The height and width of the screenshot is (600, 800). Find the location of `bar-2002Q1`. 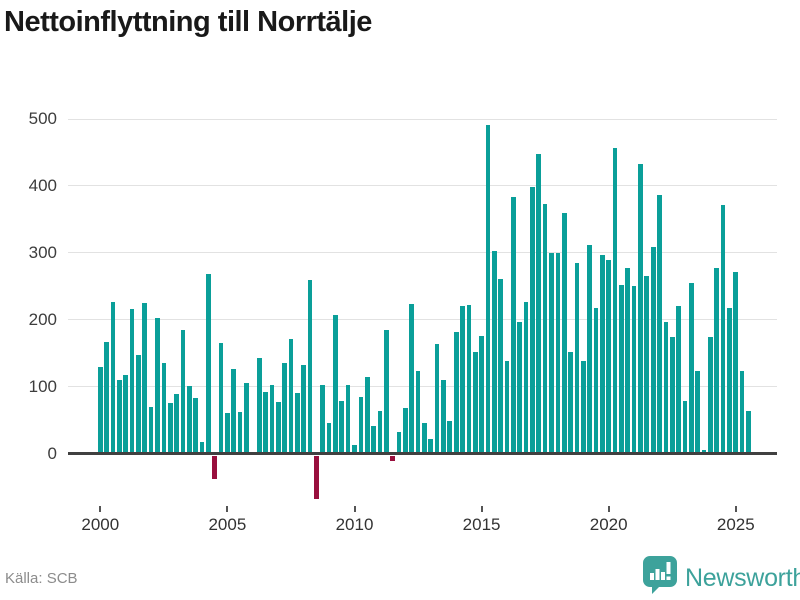

bar-2002Q1 is located at coordinates (151, 430).